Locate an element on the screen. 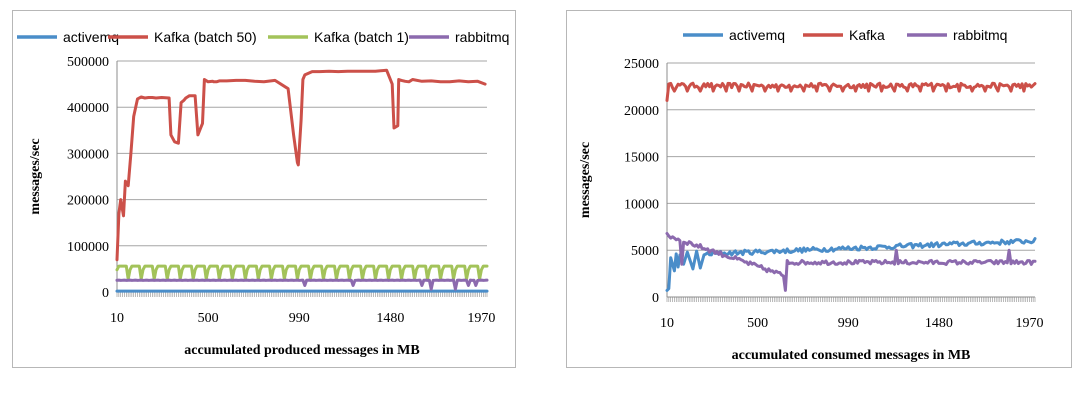  left-y-tick-label: 500000 is located at coordinates (88, 62).